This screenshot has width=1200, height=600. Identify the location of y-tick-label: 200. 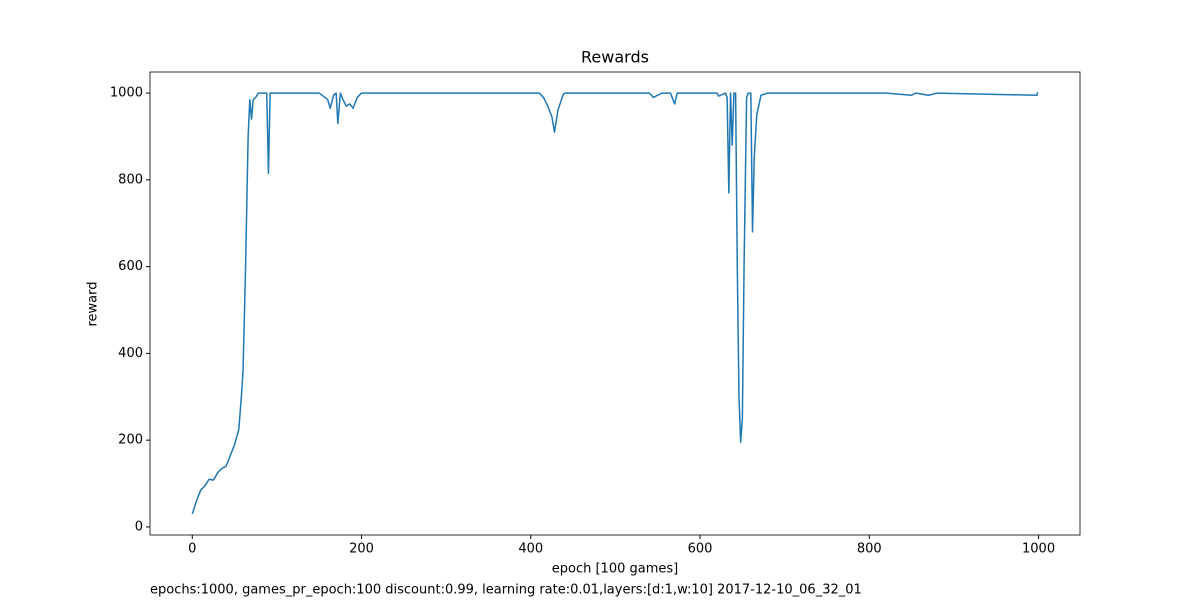
(130, 440).